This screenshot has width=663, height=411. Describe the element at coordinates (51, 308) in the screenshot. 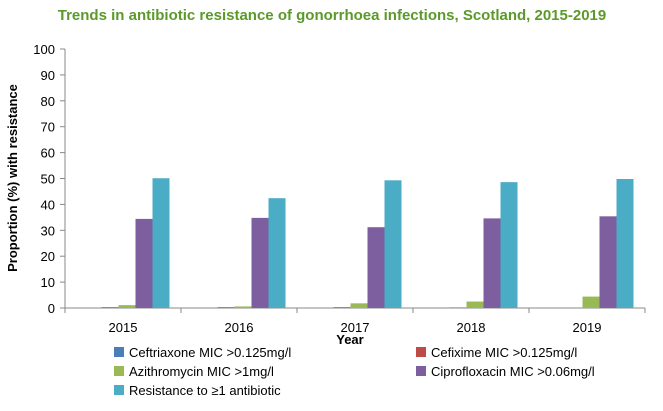

I see `y-tick-label: 0` at that location.